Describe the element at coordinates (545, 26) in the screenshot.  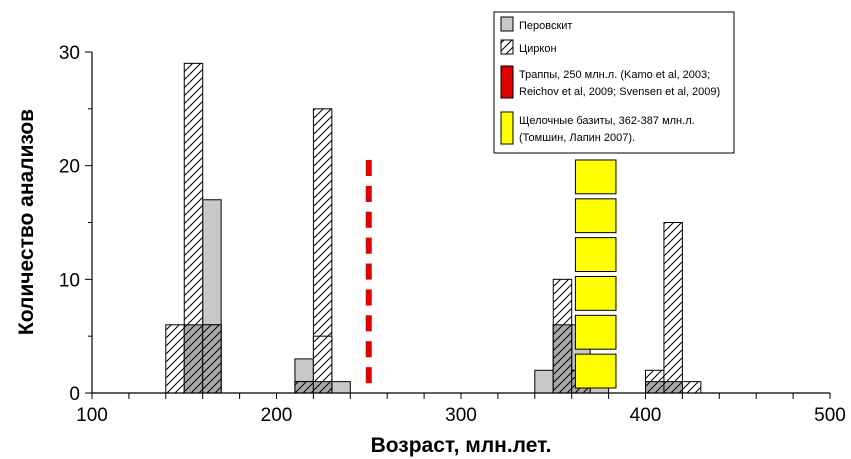
I see `legend-label-perovskite: Перовскит` at that location.